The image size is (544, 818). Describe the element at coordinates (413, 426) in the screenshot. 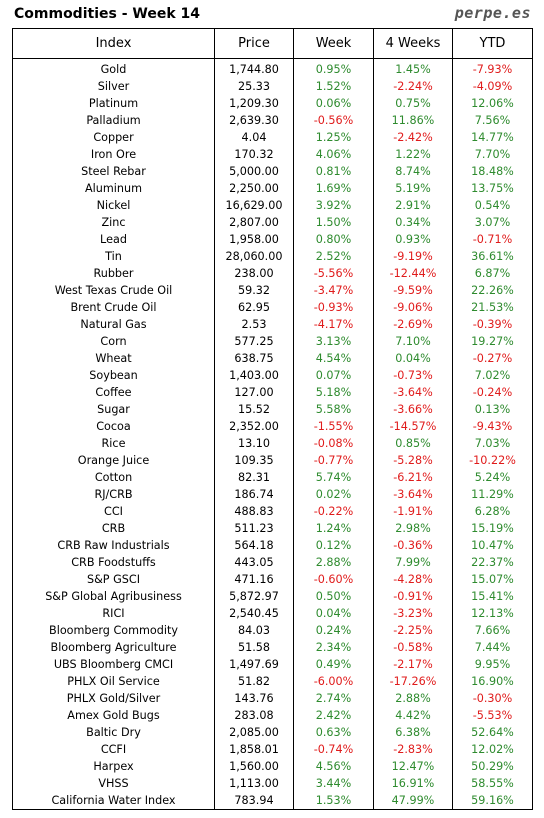

I see `cell-4-weeks: -14.57%` at that location.